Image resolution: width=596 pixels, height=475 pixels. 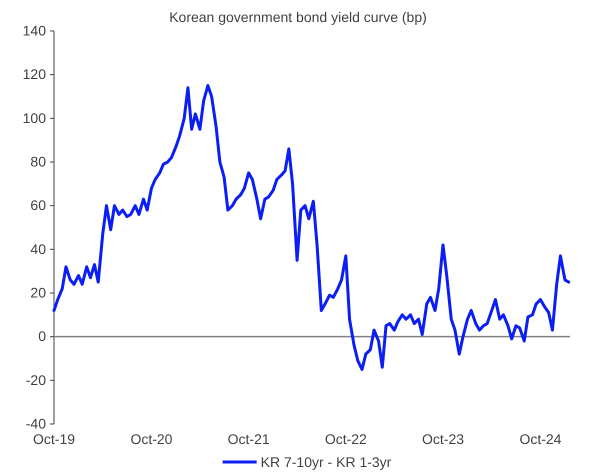 What do you see at coordinates (38, 205) in the screenshot?
I see `y-tick-label: 60` at bounding box center [38, 205].